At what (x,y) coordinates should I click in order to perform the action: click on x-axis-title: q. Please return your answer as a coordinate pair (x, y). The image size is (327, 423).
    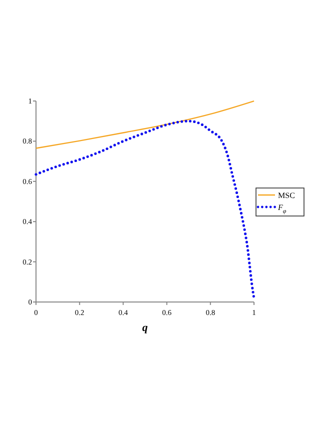
    Looking at the image, I should click on (145, 328).